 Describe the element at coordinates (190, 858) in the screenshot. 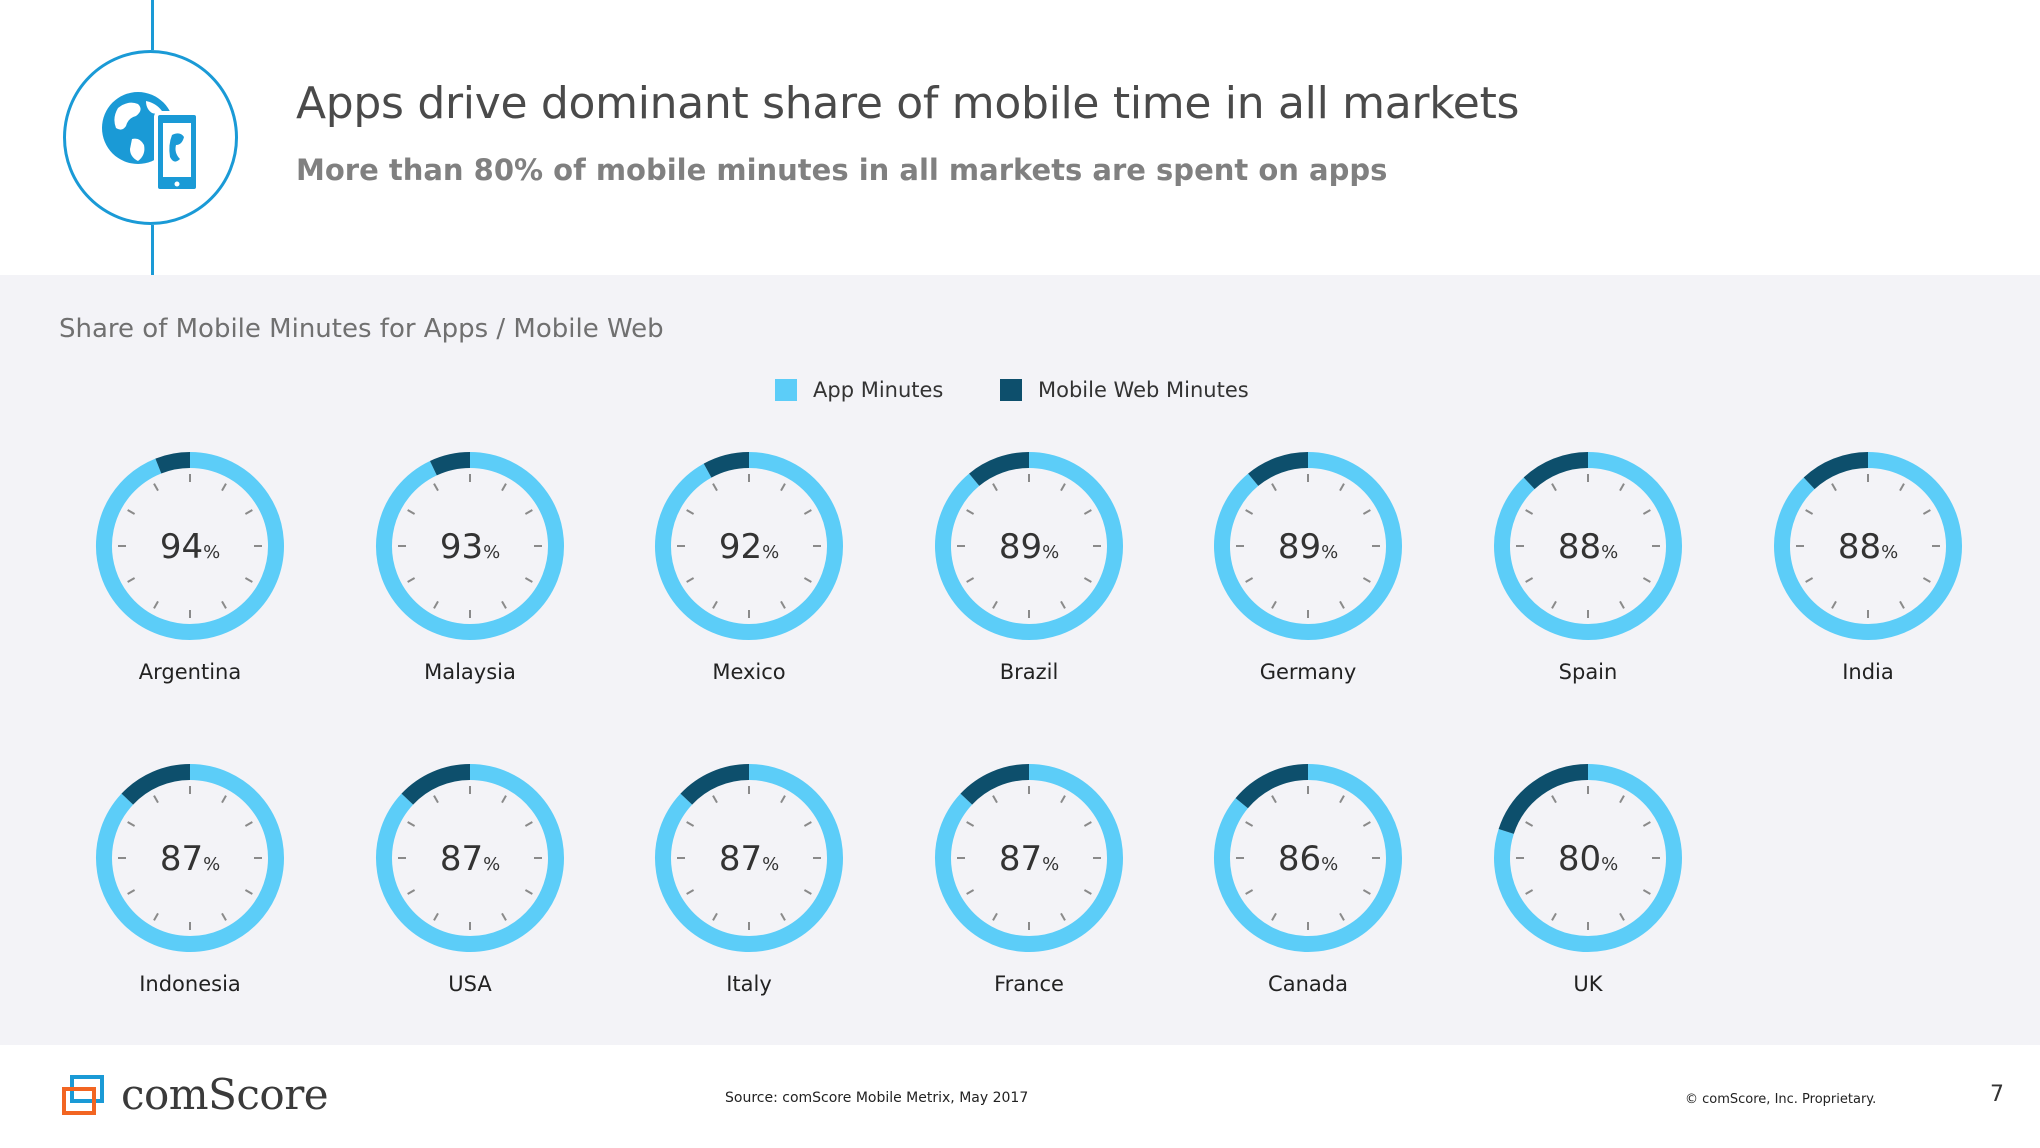

I see `donut-app-arc-indonesia` at that location.